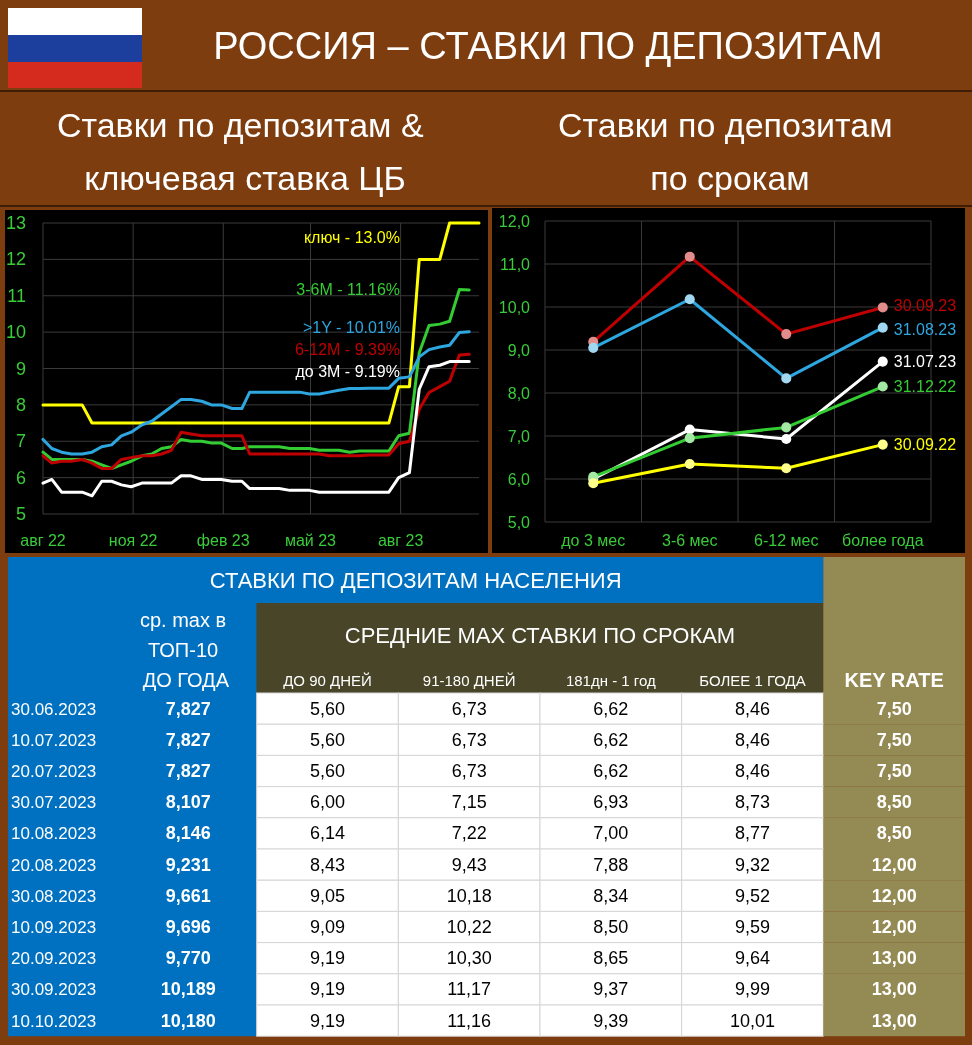 The width and height of the screenshot is (972, 1045). What do you see at coordinates (752, 864) in the screenshot?
I see `data-label: 9,32` at bounding box center [752, 864].